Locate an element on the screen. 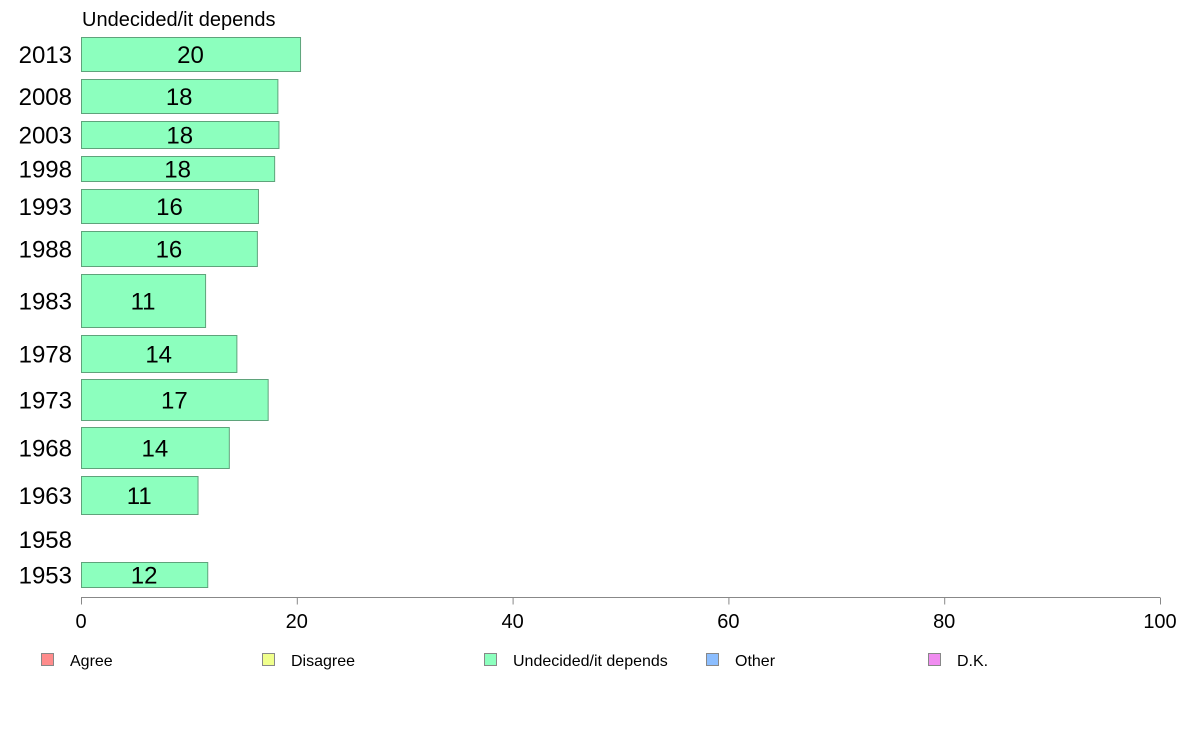  year-label-2008: 2008 is located at coordinates (45, 97).